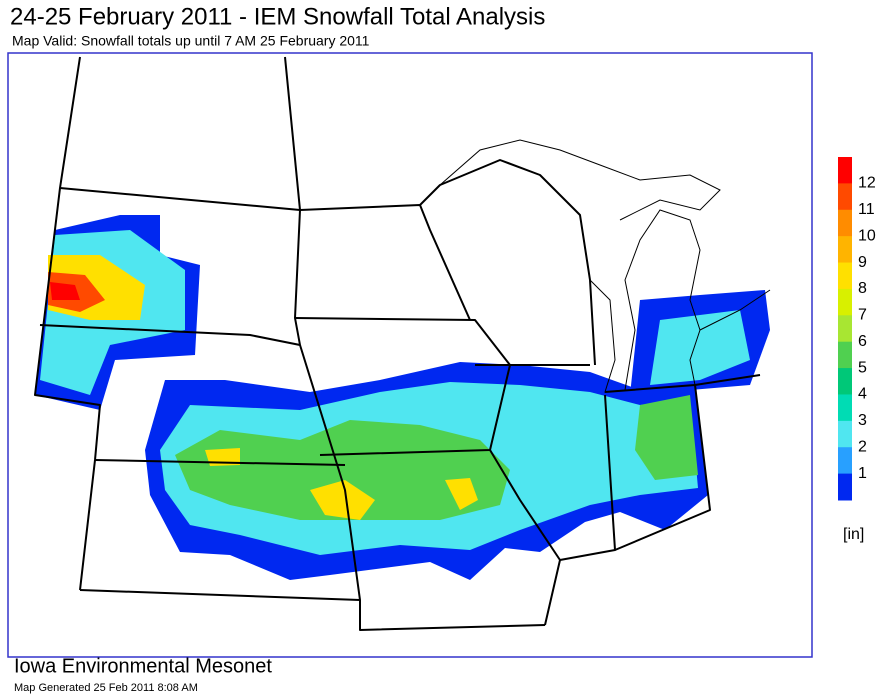  I want to click on footer-org: Iowa Environmental Mesonet, so click(143, 666).